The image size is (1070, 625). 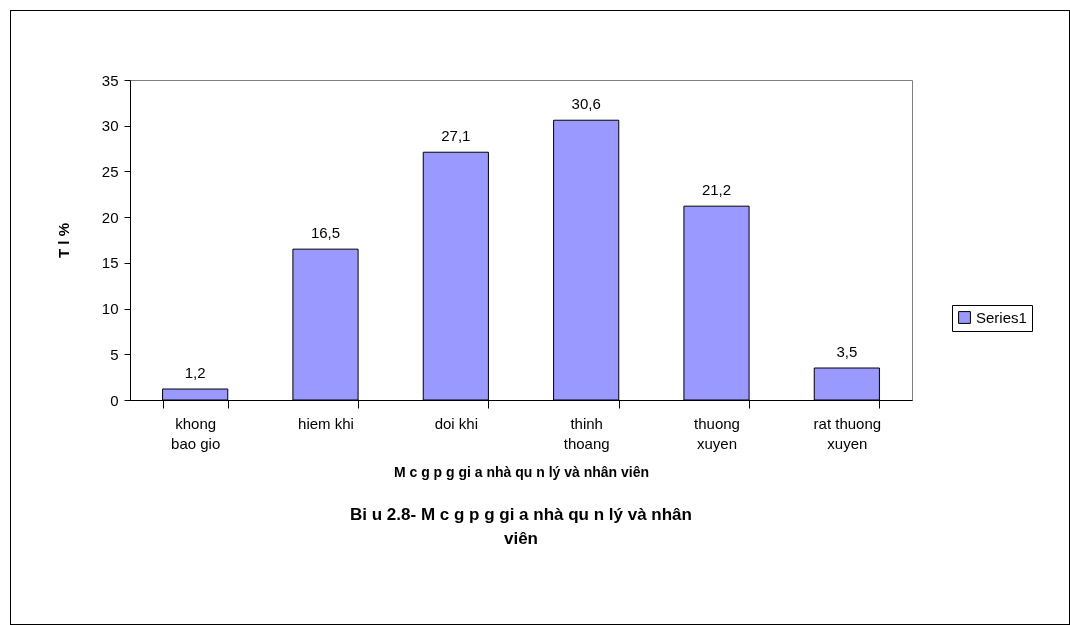 What do you see at coordinates (110, 126) in the screenshot?
I see `y-tick-label: 30` at bounding box center [110, 126].